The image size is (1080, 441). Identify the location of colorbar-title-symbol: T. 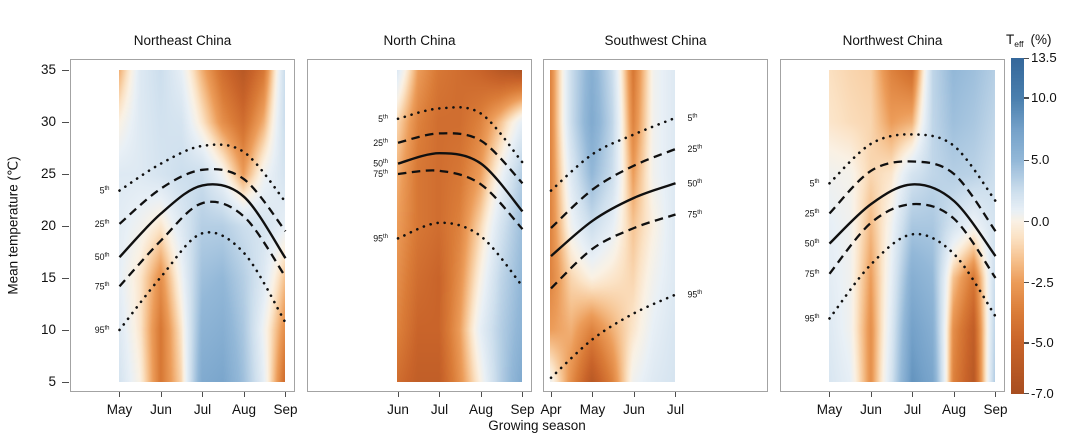
(1010, 39).